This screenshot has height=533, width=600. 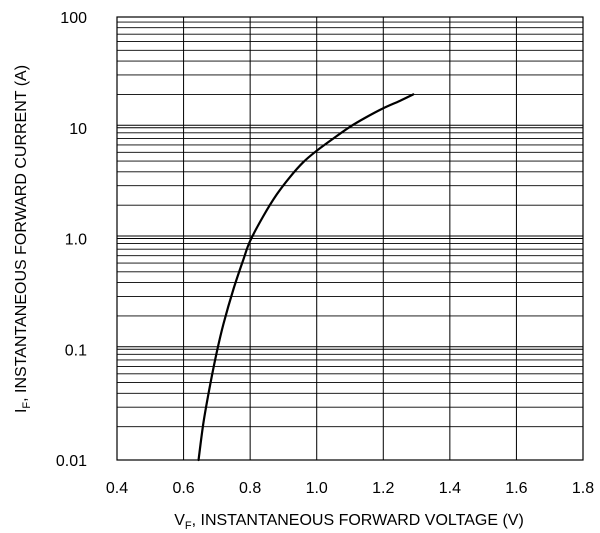 I want to click on y-tick-label: 0.1, so click(x=76, y=350).